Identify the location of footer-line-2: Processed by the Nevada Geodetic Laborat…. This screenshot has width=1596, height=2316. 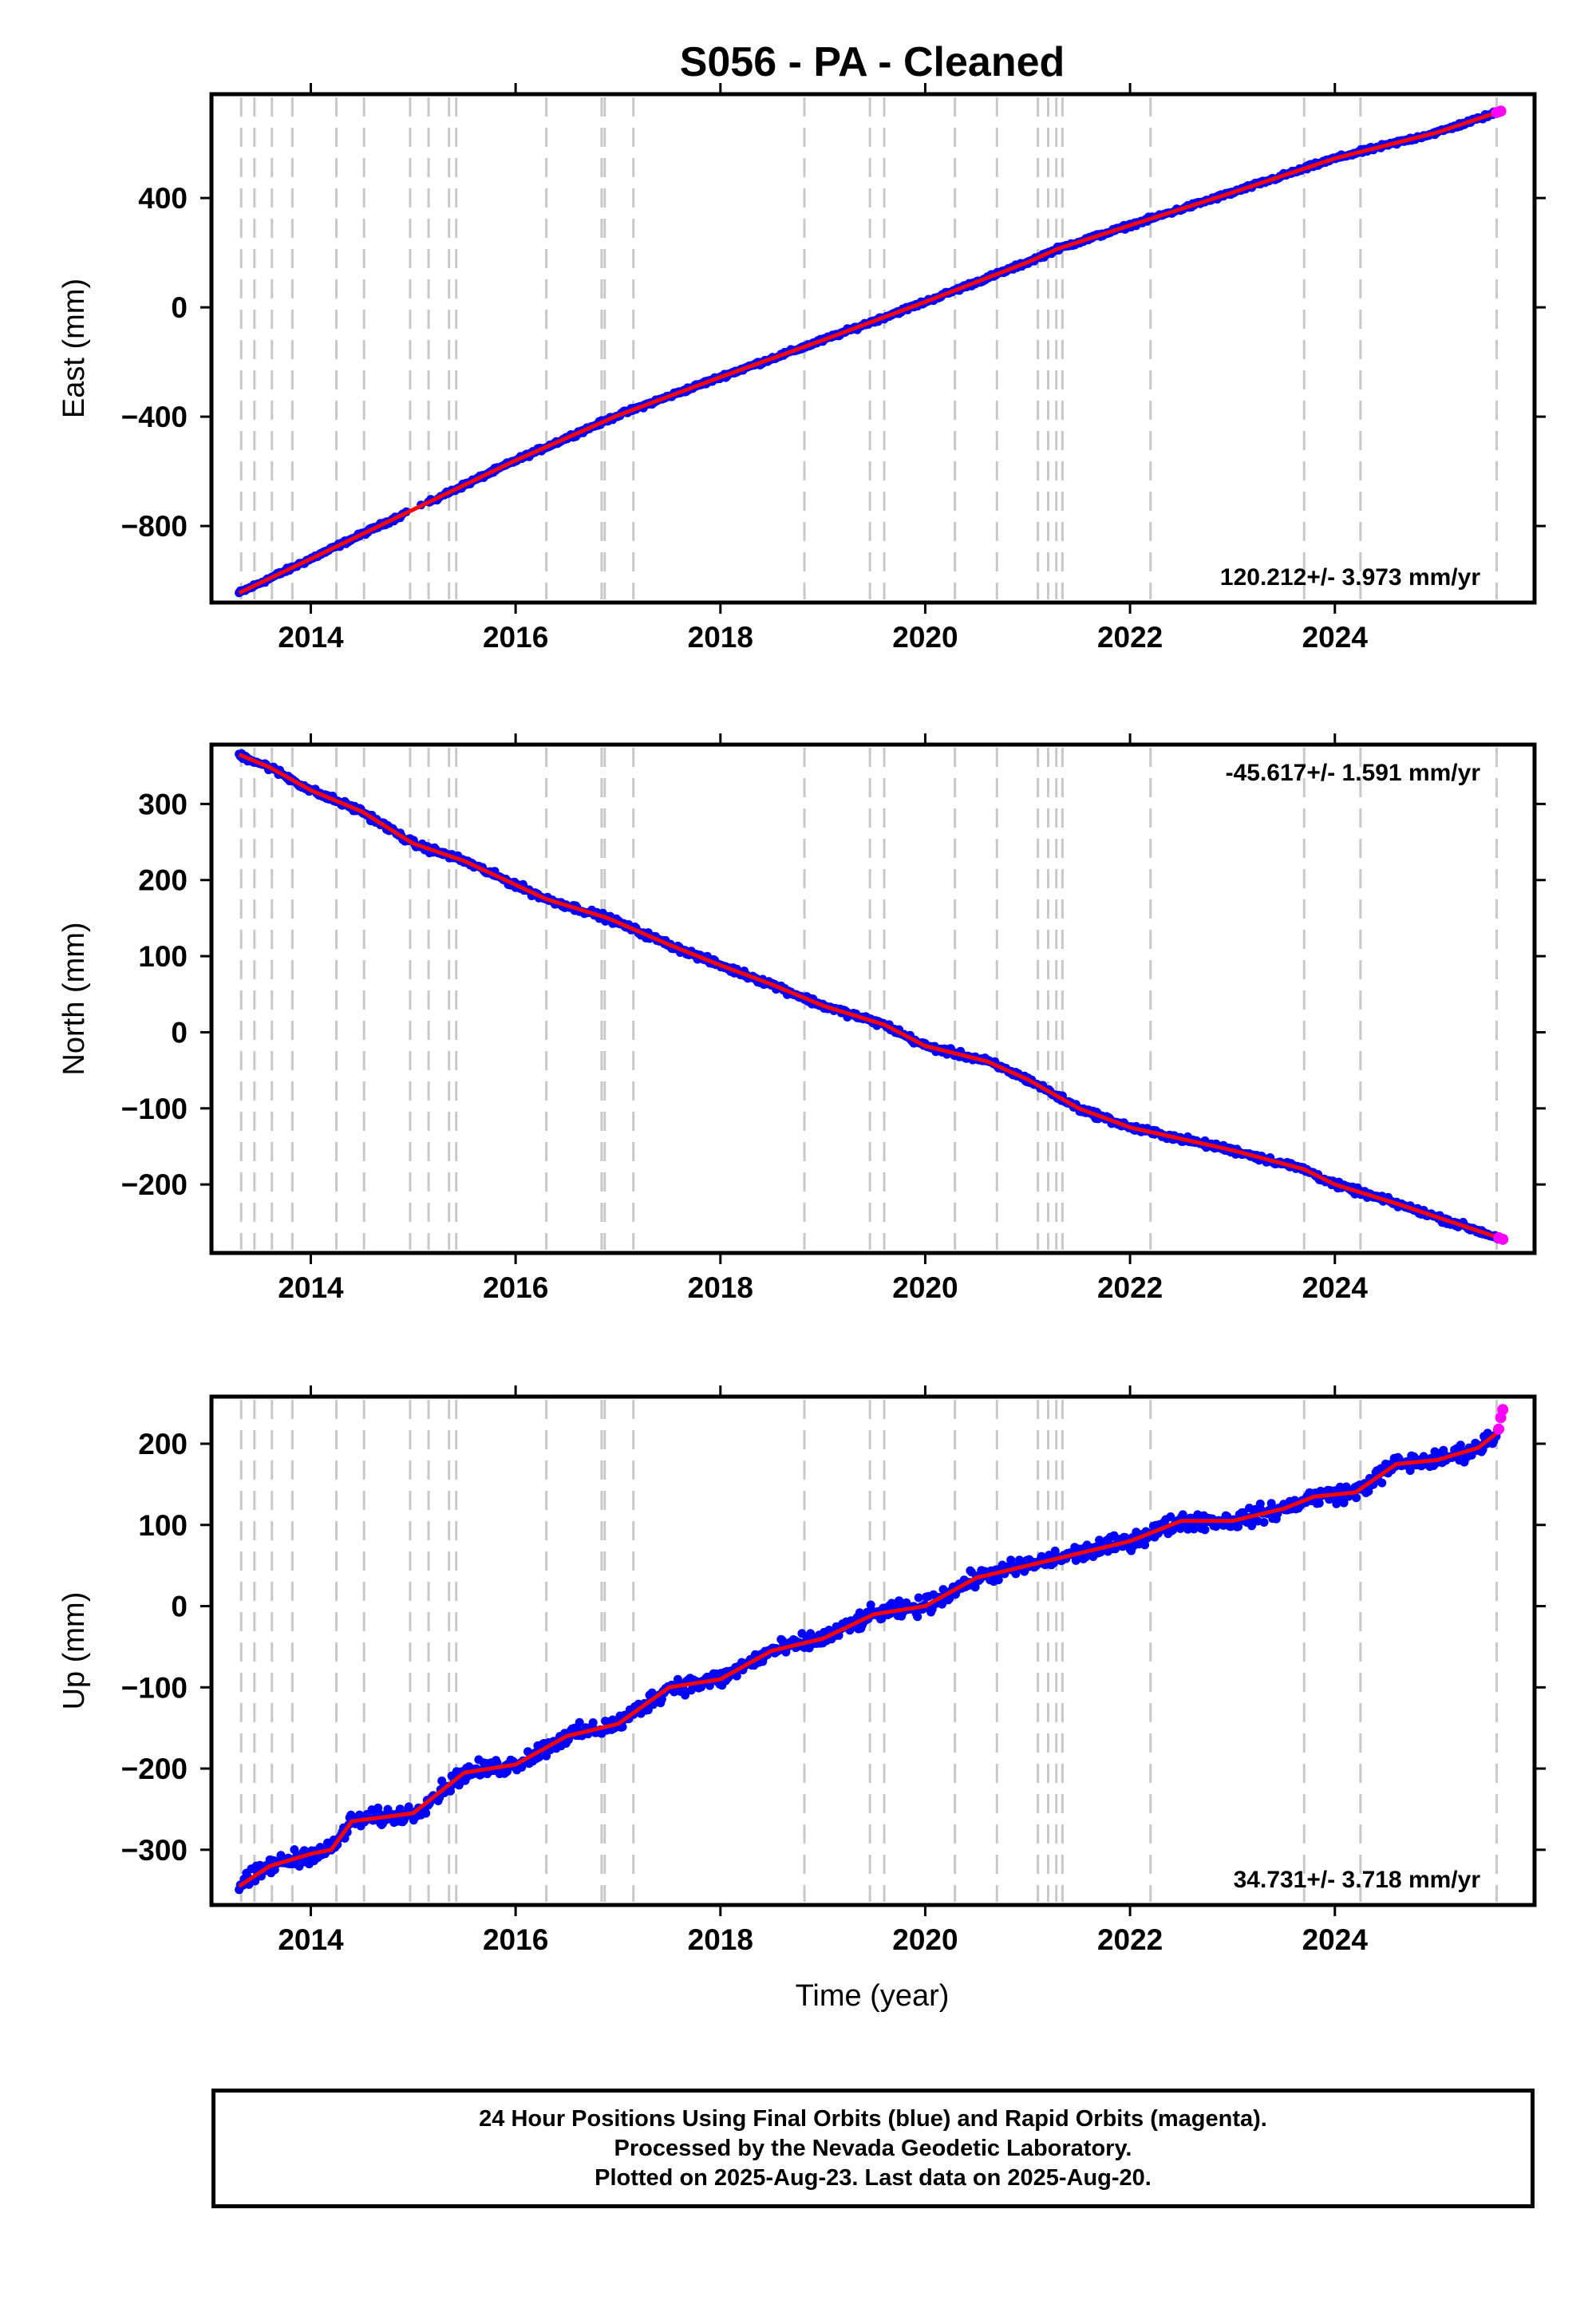
(873, 2148).